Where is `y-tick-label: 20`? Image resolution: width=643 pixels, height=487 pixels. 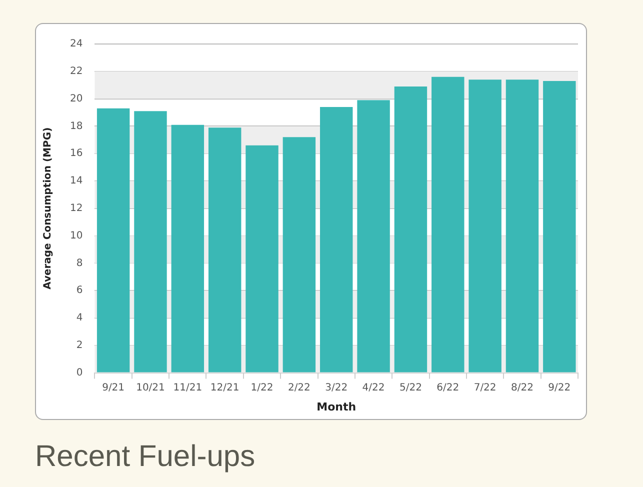 y-tick-label: 20 is located at coordinates (76, 98).